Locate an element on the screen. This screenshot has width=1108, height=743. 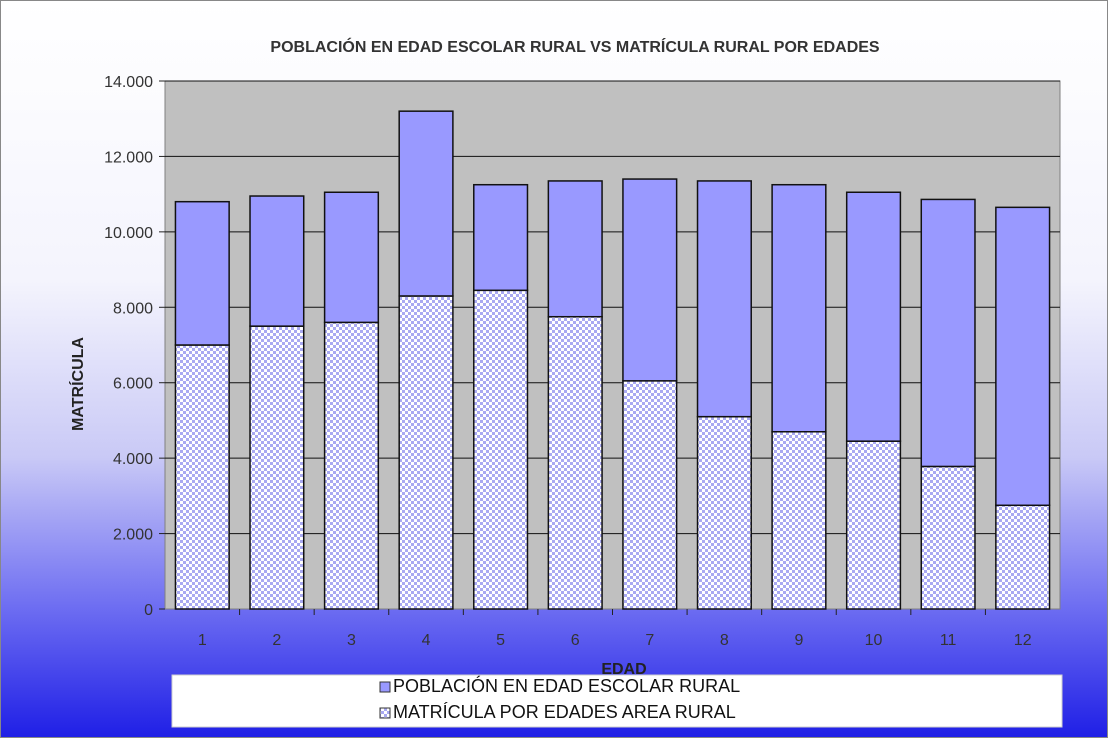
x-tick-label: 1 is located at coordinates (202, 640).